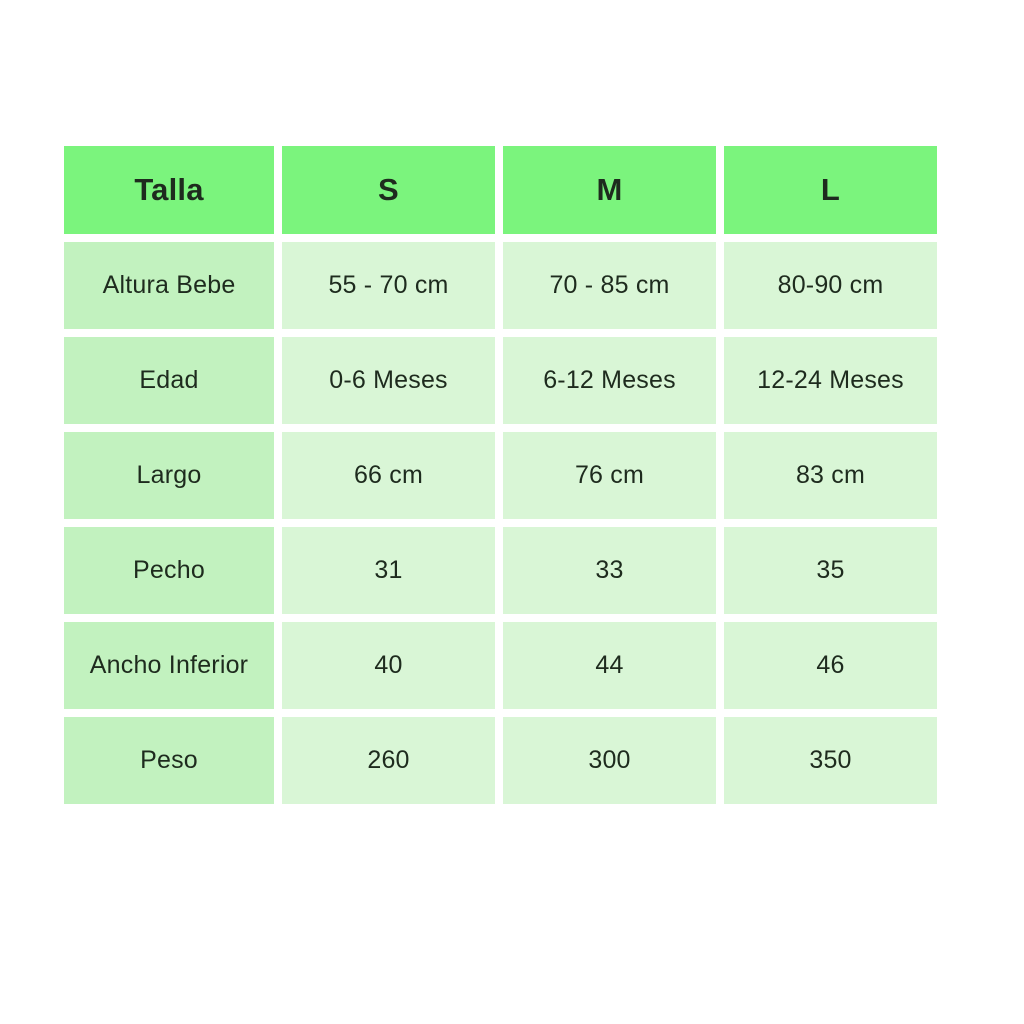  Describe the element at coordinates (388, 570) in the screenshot. I see `cell-pecho-s: 31` at that location.